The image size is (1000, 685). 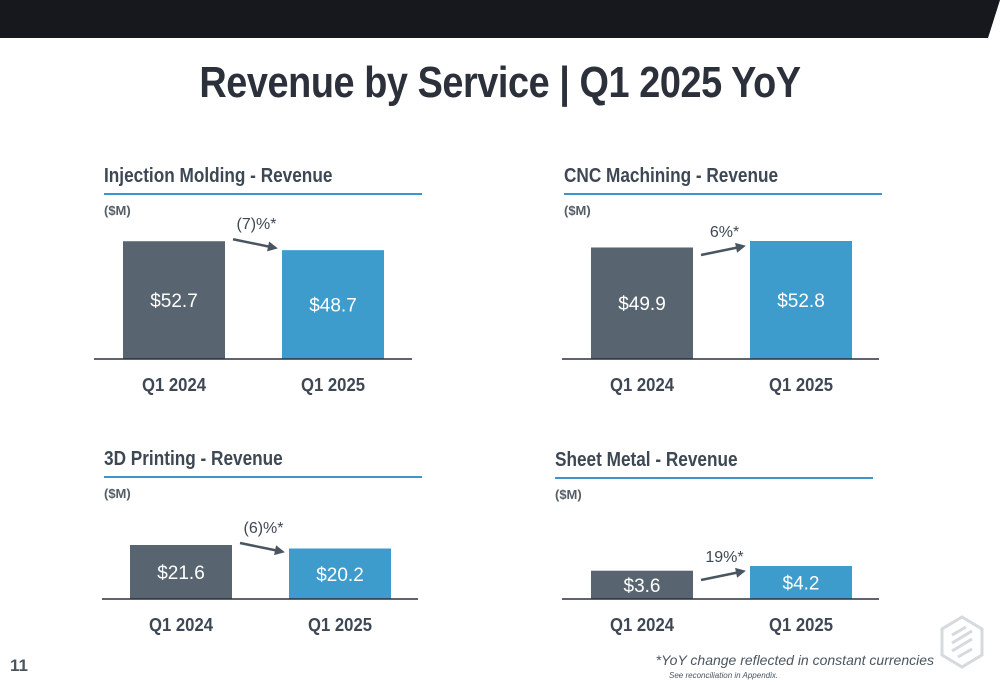 I want to click on chart-title: 3D Printing - Revenue, so click(x=193, y=459).